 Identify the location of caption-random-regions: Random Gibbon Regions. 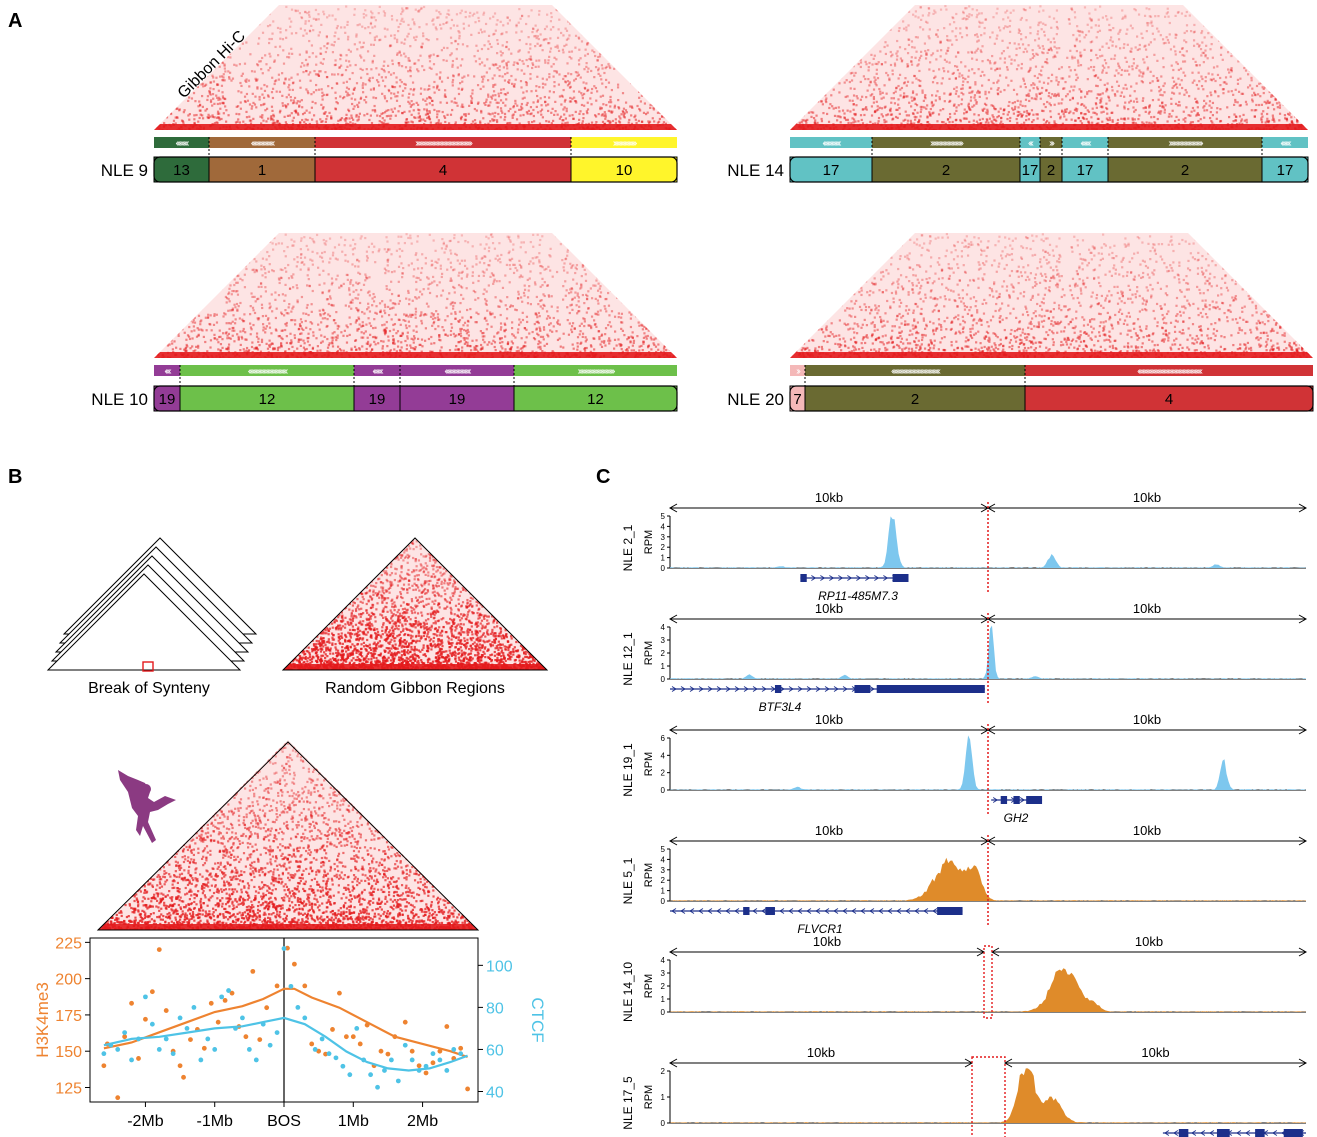
(415, 688).